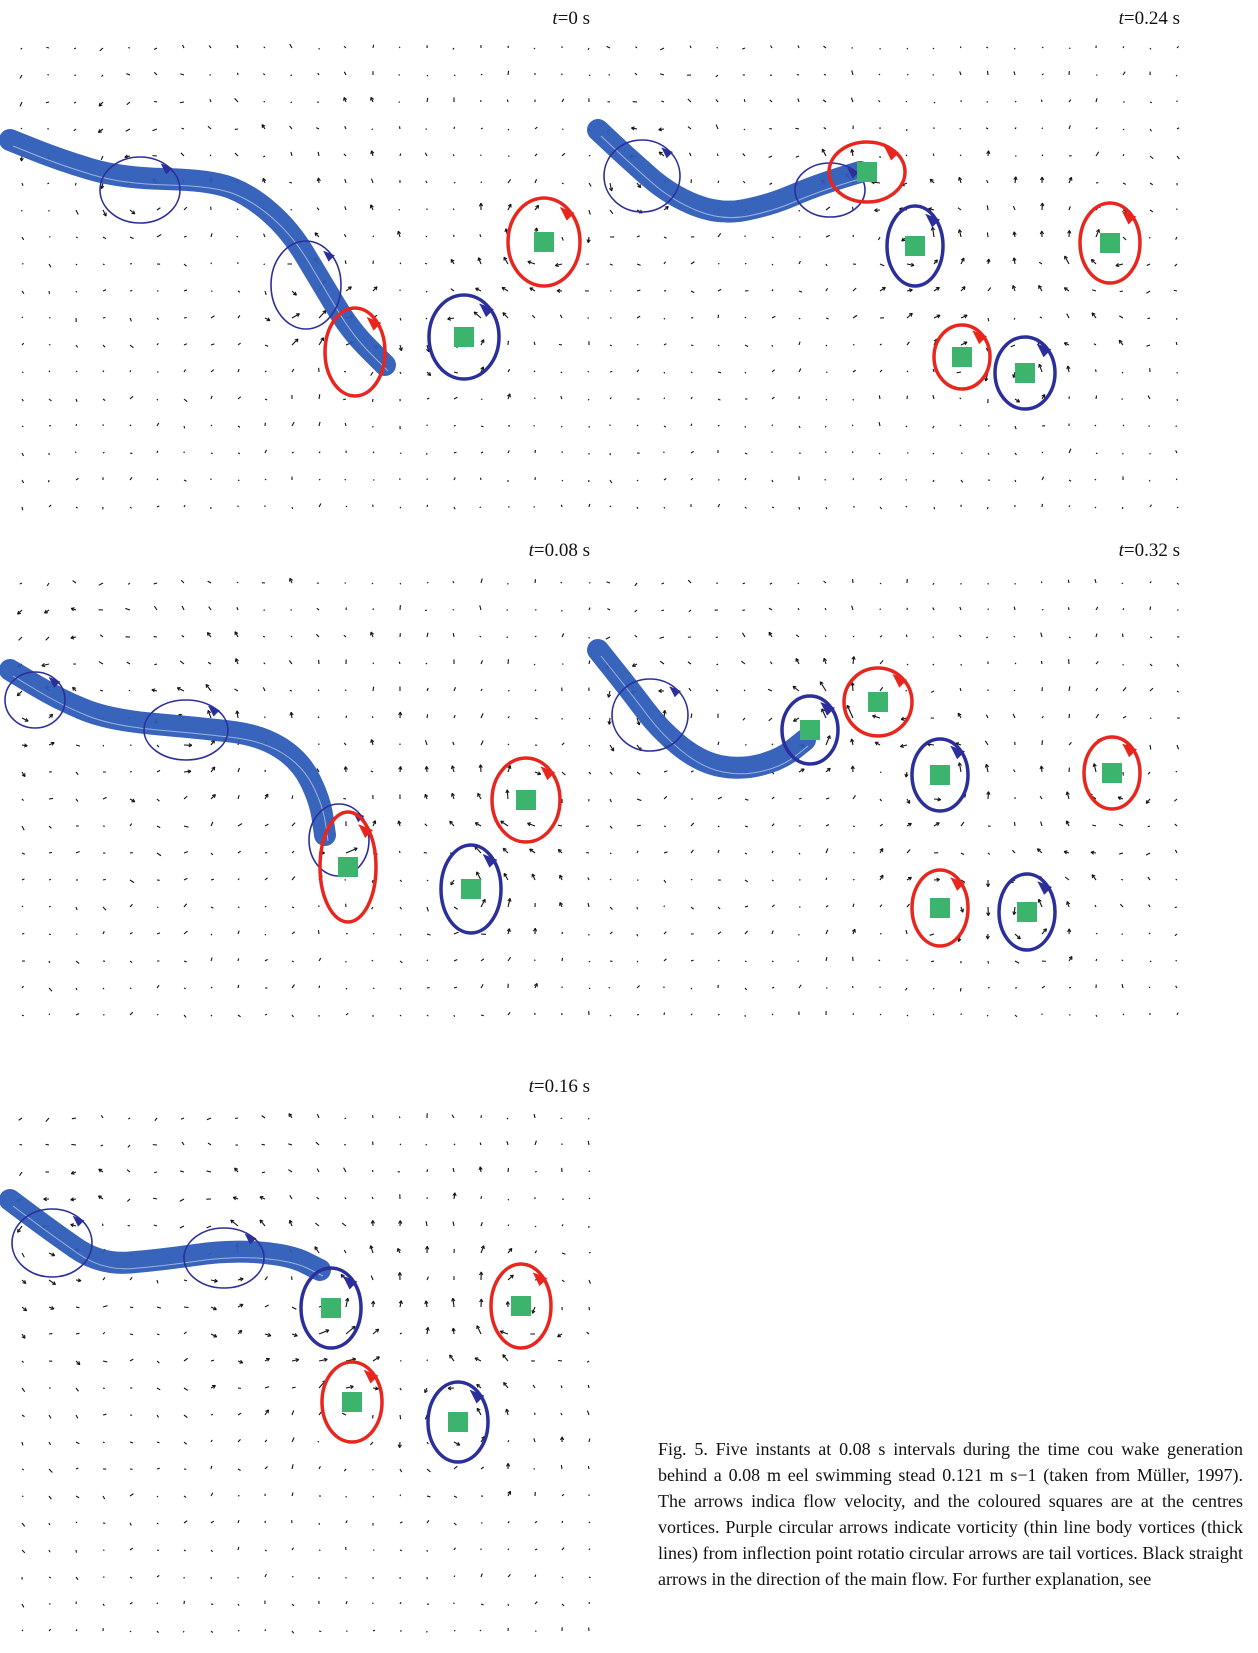 The width and height of the screenshot is (1258, 1653). What do you see at coordinates (170, 758) in the screenshot?
I see `eel-outline` at bounding box center [170, 758].